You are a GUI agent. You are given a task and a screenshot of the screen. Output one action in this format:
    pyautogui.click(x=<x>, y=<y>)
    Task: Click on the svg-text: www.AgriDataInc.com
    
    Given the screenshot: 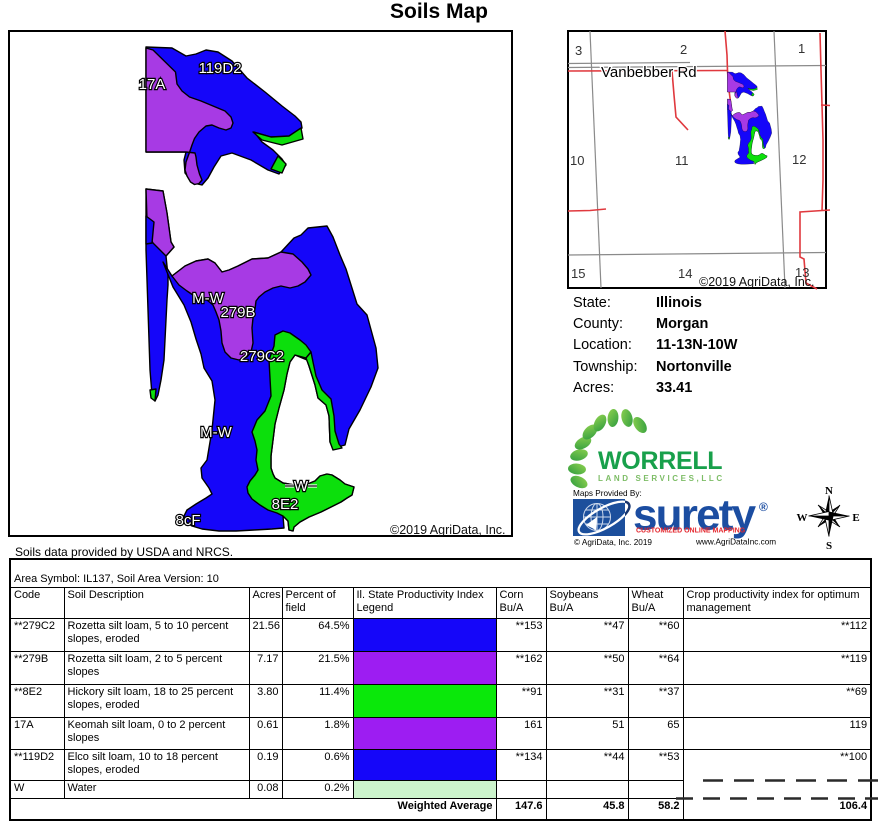 What is the action you would take?
    pyautogui.click(x=735, y=542)
    